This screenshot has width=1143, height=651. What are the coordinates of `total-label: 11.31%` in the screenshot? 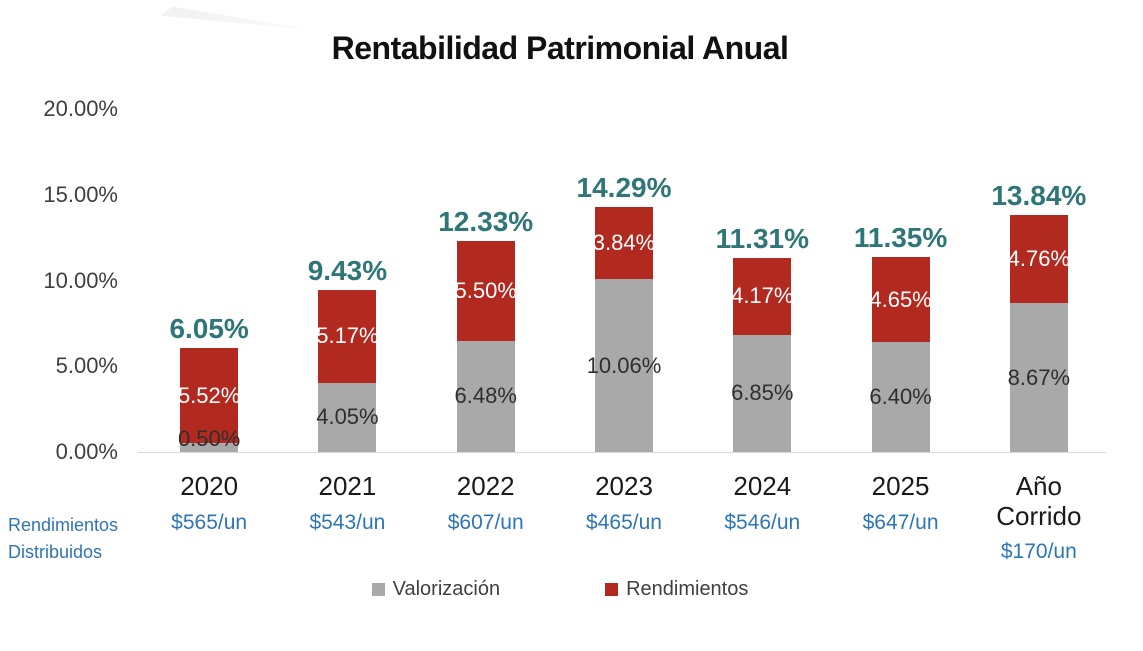 It's located at (762, 239).